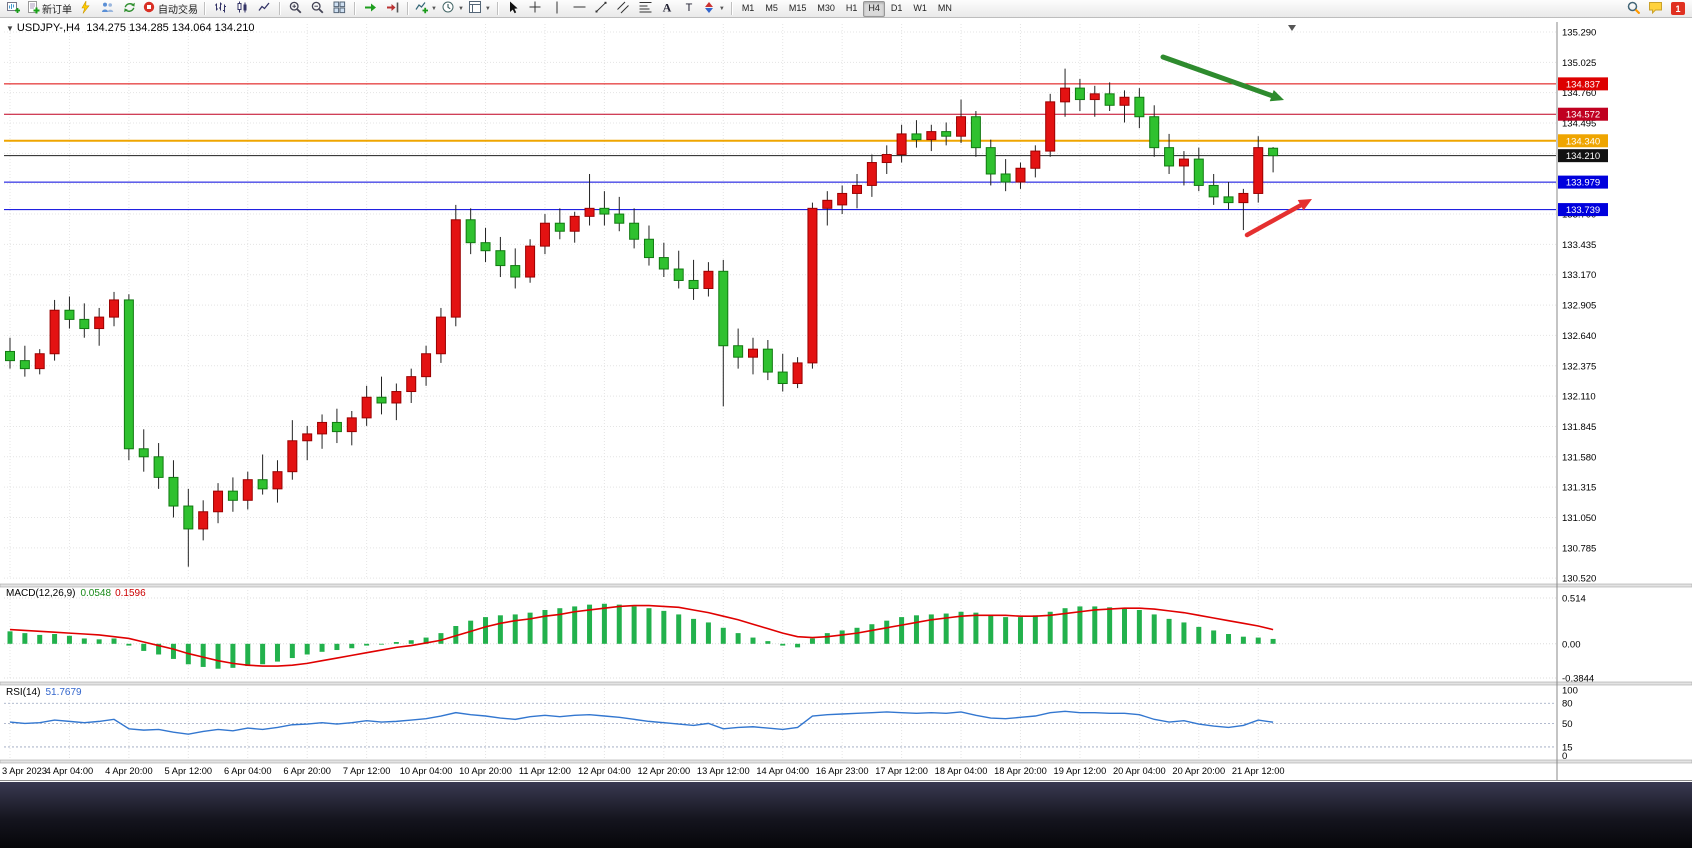 Image resolution: width=1692 pixels, height=848 pixels. Describe the element at coordinates (1220, 77) in the screenshot. I see `down-trend-arrow` at that location.